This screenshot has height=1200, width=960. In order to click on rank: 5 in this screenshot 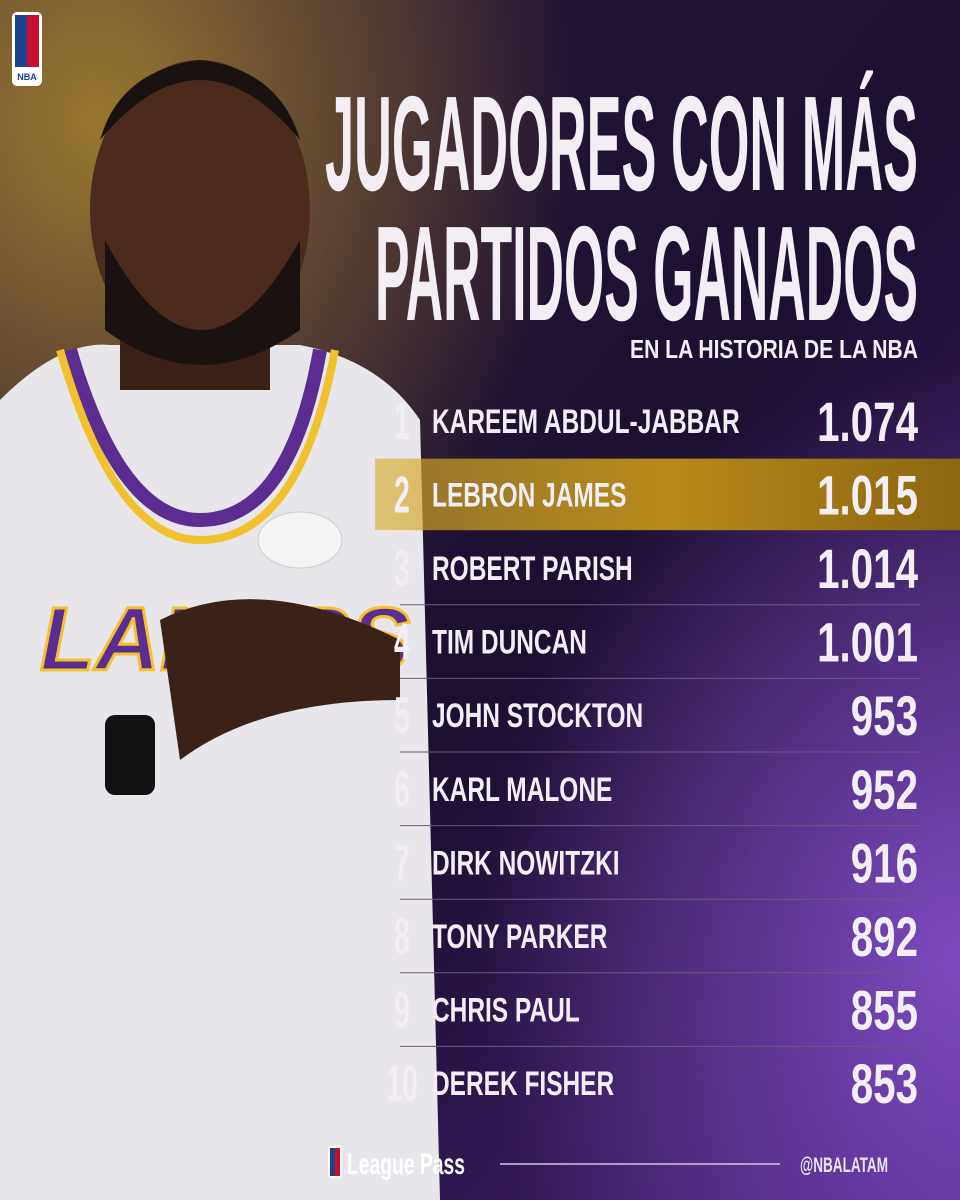, I will do `click(402, 715)`.